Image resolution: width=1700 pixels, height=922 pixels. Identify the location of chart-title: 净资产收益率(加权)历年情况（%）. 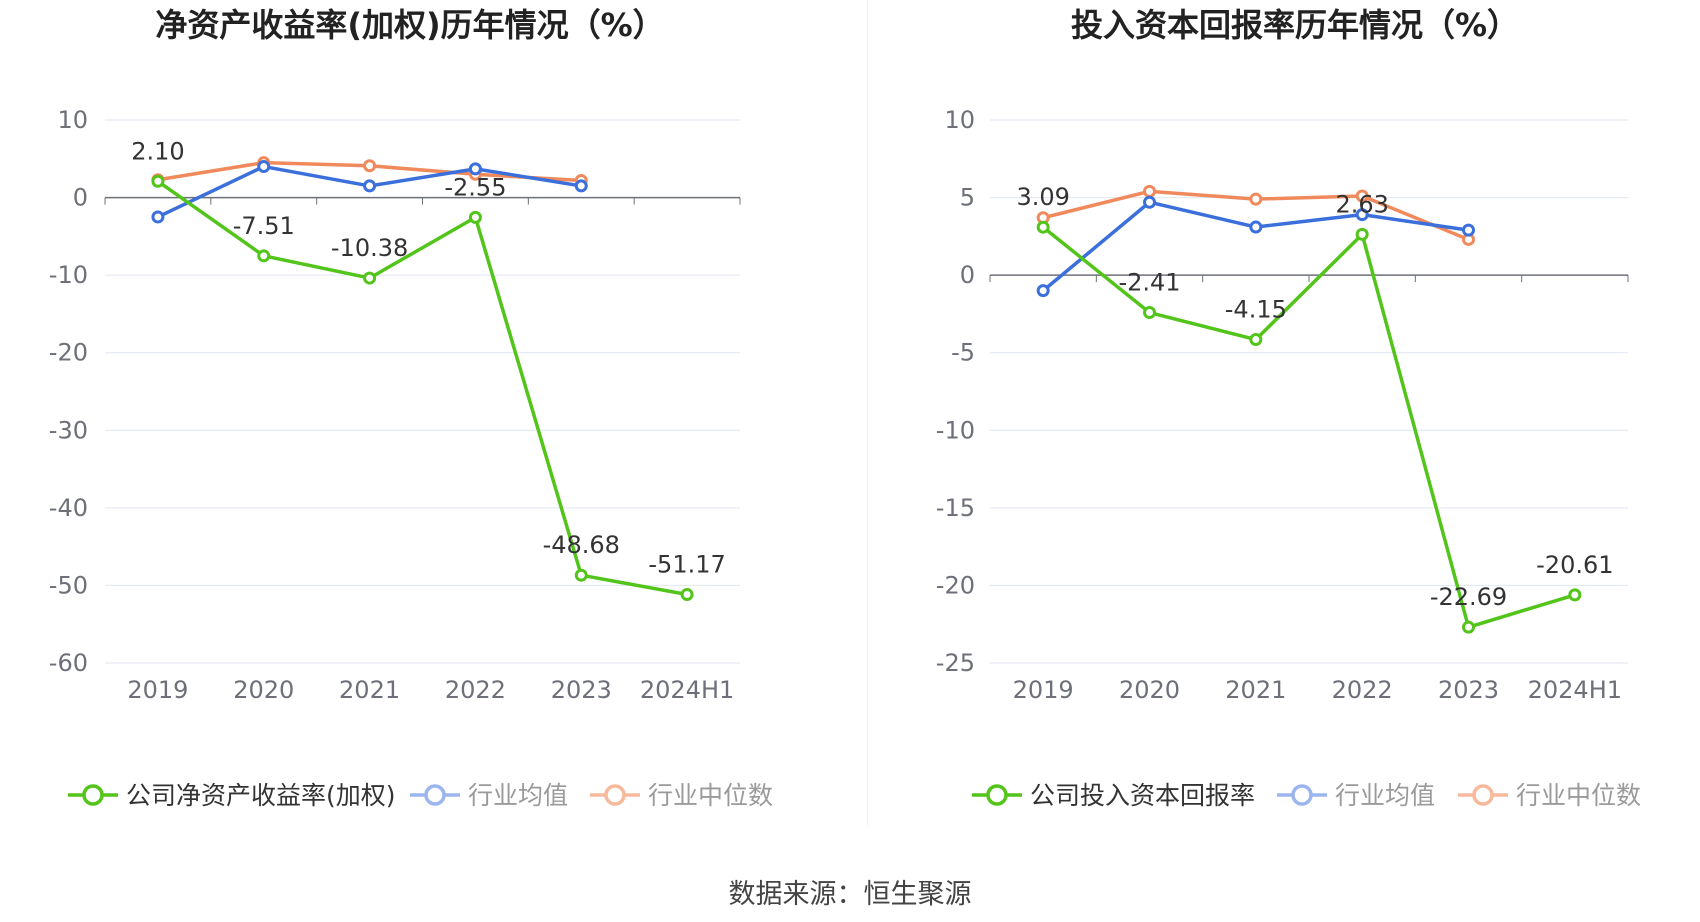
(409, 25).